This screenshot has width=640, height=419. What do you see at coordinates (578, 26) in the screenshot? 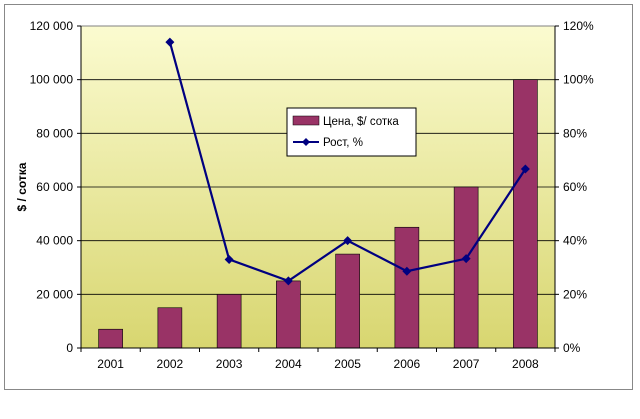
I see `right-tick-label: 120%` at bounding box center [578, 26].